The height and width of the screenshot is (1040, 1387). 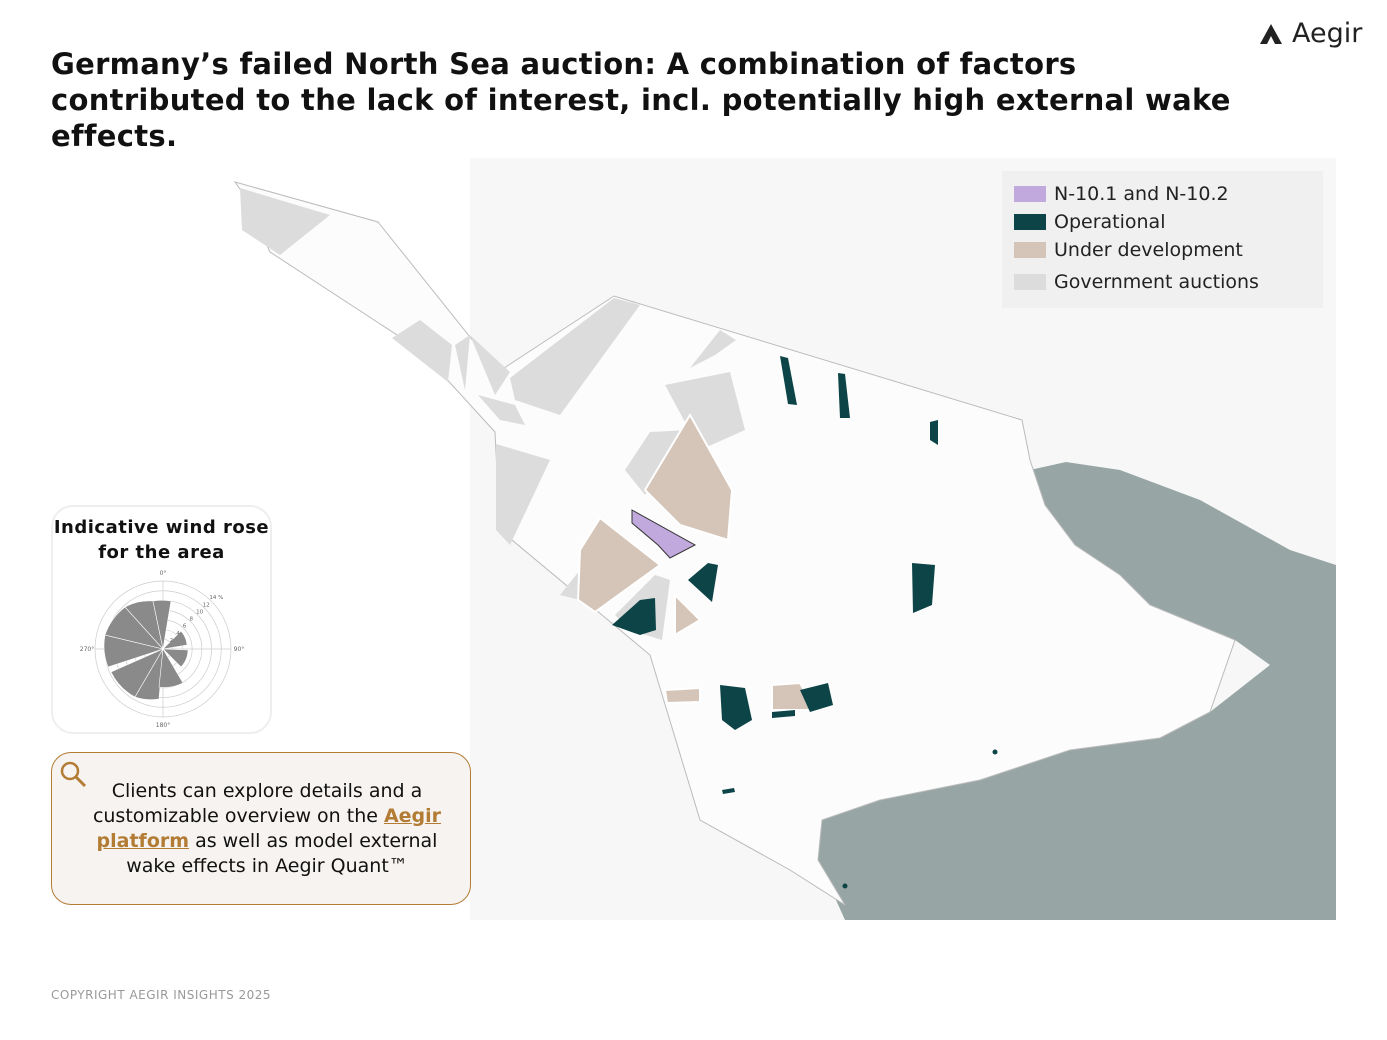 I want to click on n10-areas, so click(x=664, y=534).